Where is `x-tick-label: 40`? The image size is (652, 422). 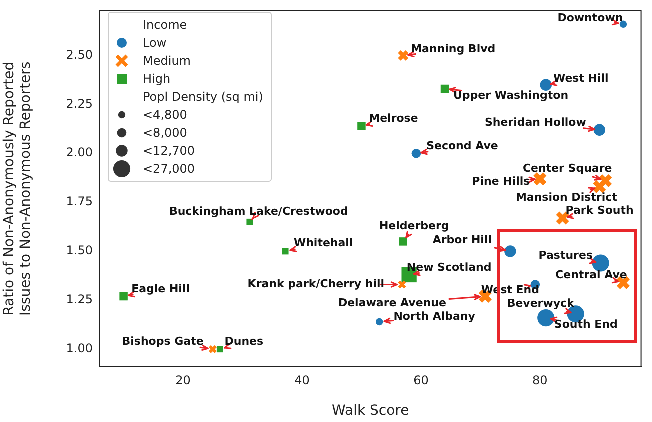 x-tick-label: 40 is located at coordinates (302, 380).